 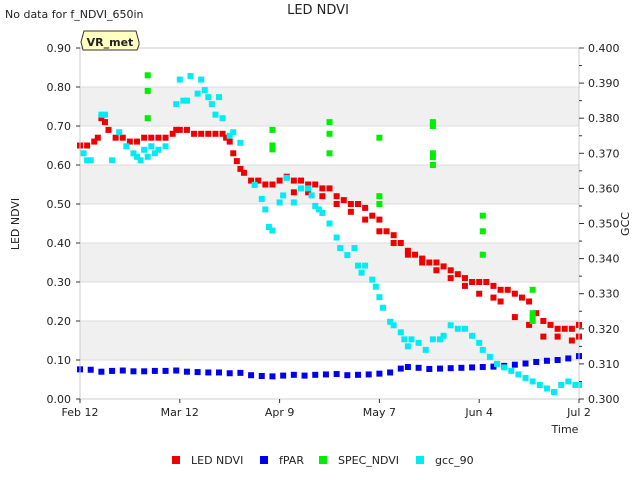 What do you see at coordinates (578, 412) in the screenshot?
I see `x-tick-label: Jul 2` at bounding box center [578, 412].